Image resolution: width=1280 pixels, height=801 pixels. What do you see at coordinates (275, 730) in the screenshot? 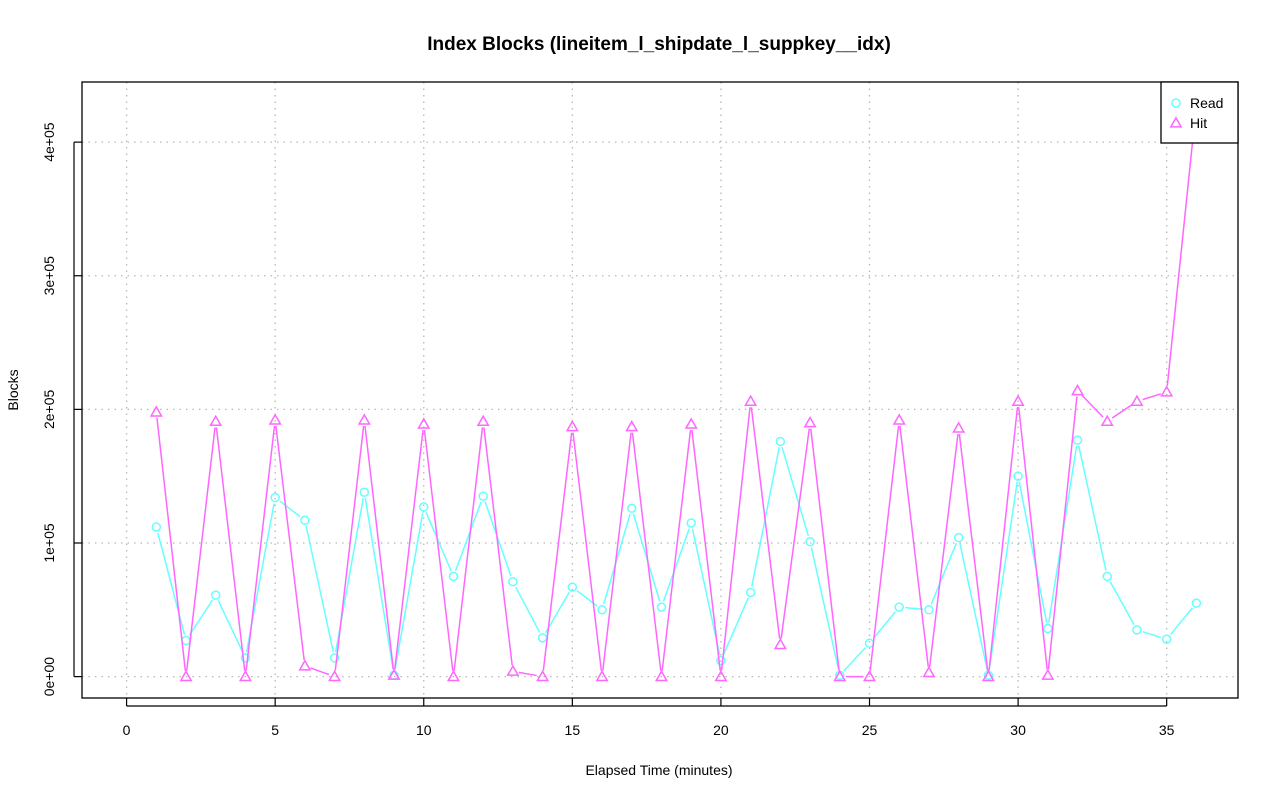
I see `x-tick-label: 5` at bounding box center [275, 730].